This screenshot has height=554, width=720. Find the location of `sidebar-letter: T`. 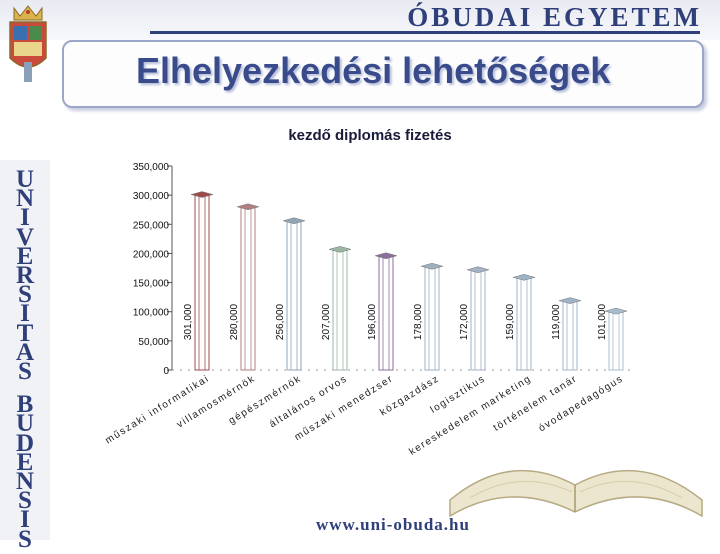

sidebar-letter: T is located at coordinates (25, 333).